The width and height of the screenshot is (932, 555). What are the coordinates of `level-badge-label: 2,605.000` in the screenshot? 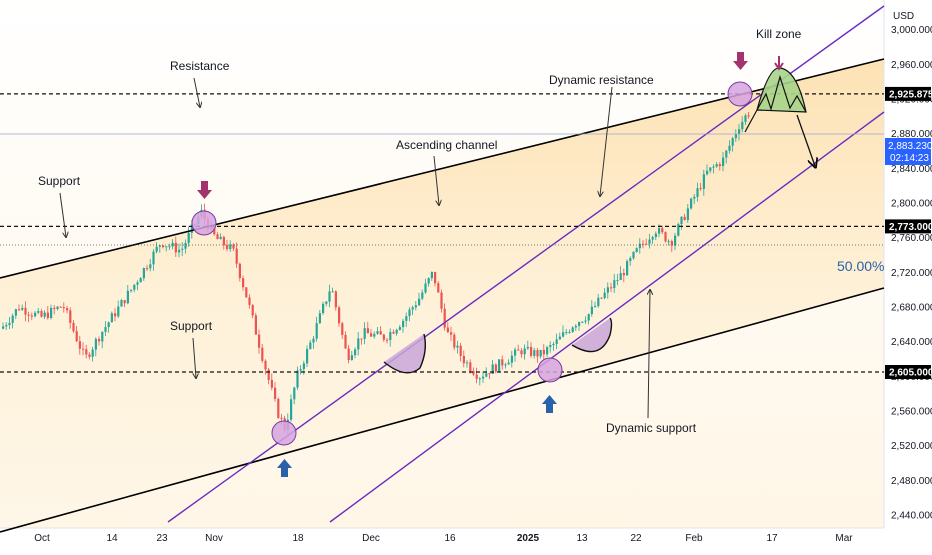 It's located at (910, 373).